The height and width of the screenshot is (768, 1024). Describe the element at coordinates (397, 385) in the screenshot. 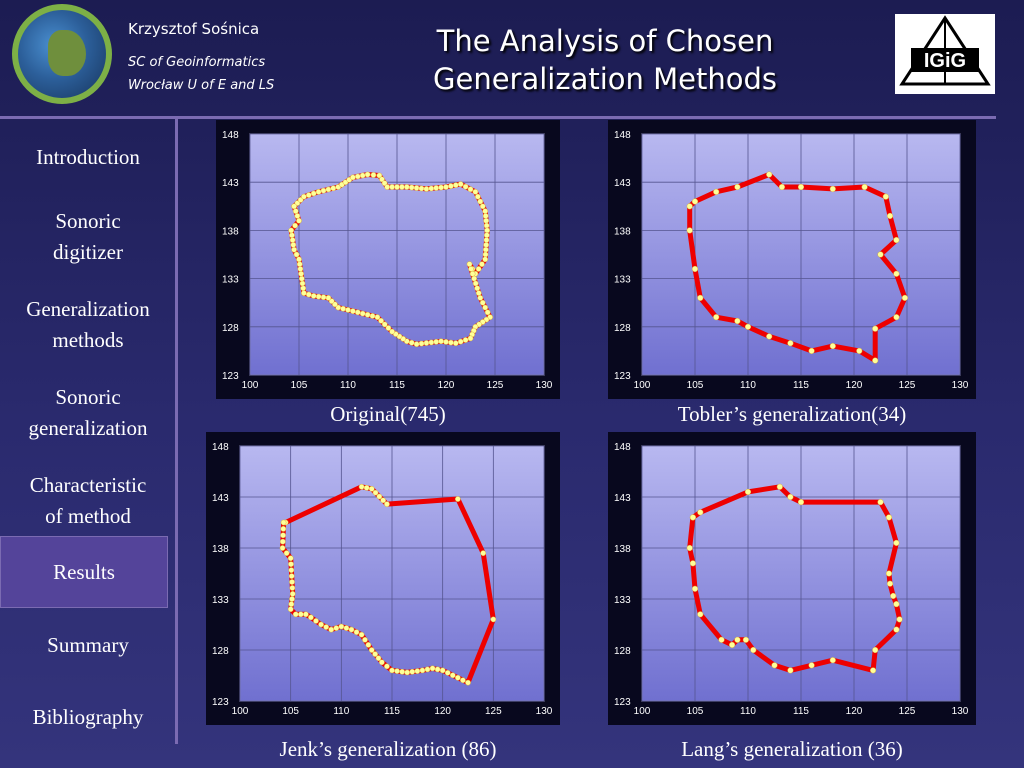

I see `x-tick-label: 115` at that location.